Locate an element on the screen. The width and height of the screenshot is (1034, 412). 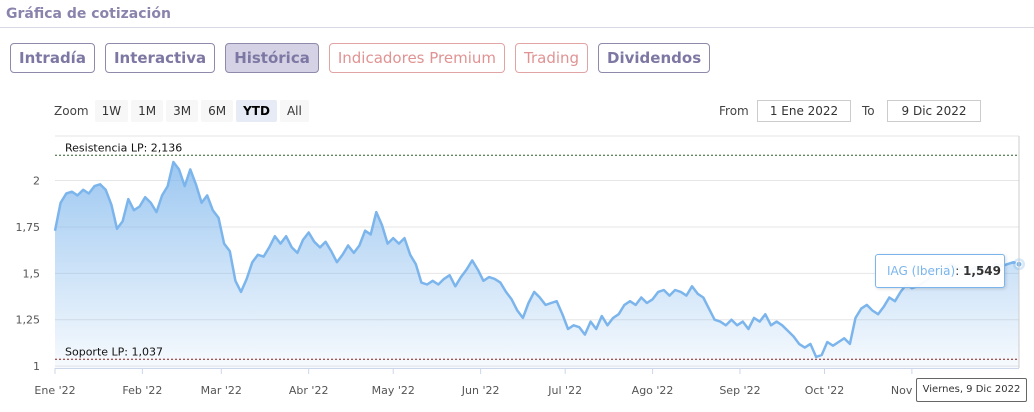
title-divider is located at coordinates (517, 27).